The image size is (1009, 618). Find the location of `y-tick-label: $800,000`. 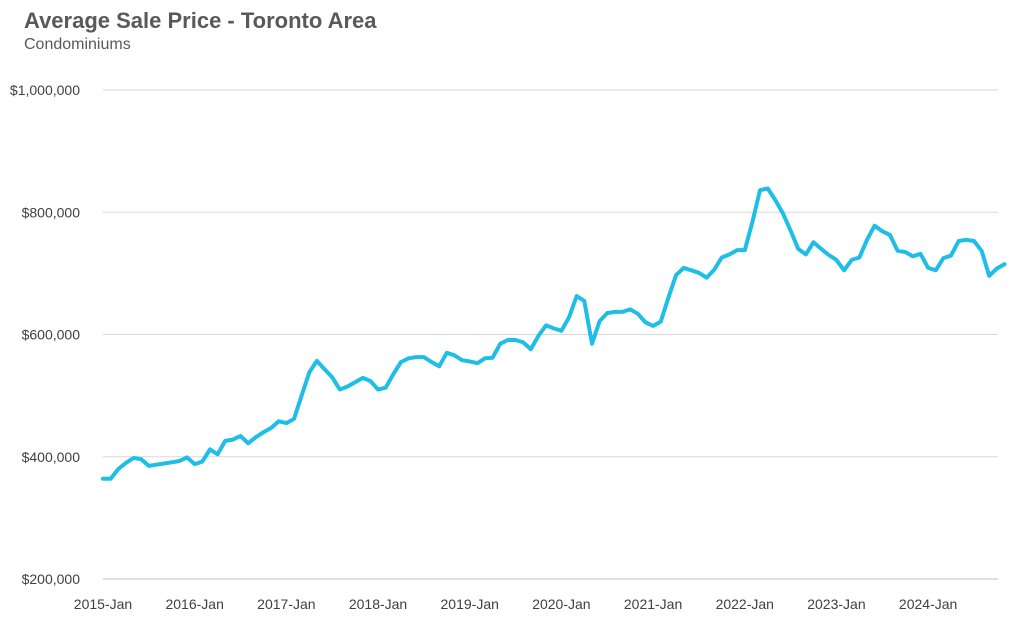

y-tick-label: $800,000 is located at coordinates (51, 212).